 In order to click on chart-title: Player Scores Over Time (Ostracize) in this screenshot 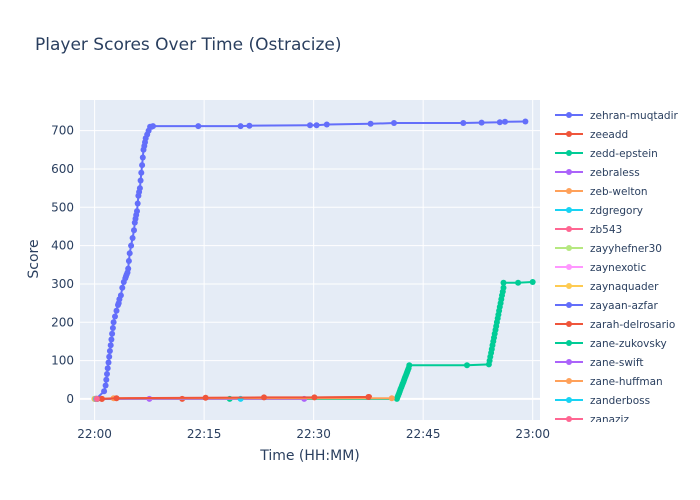, I will do `click(188, 45)`.